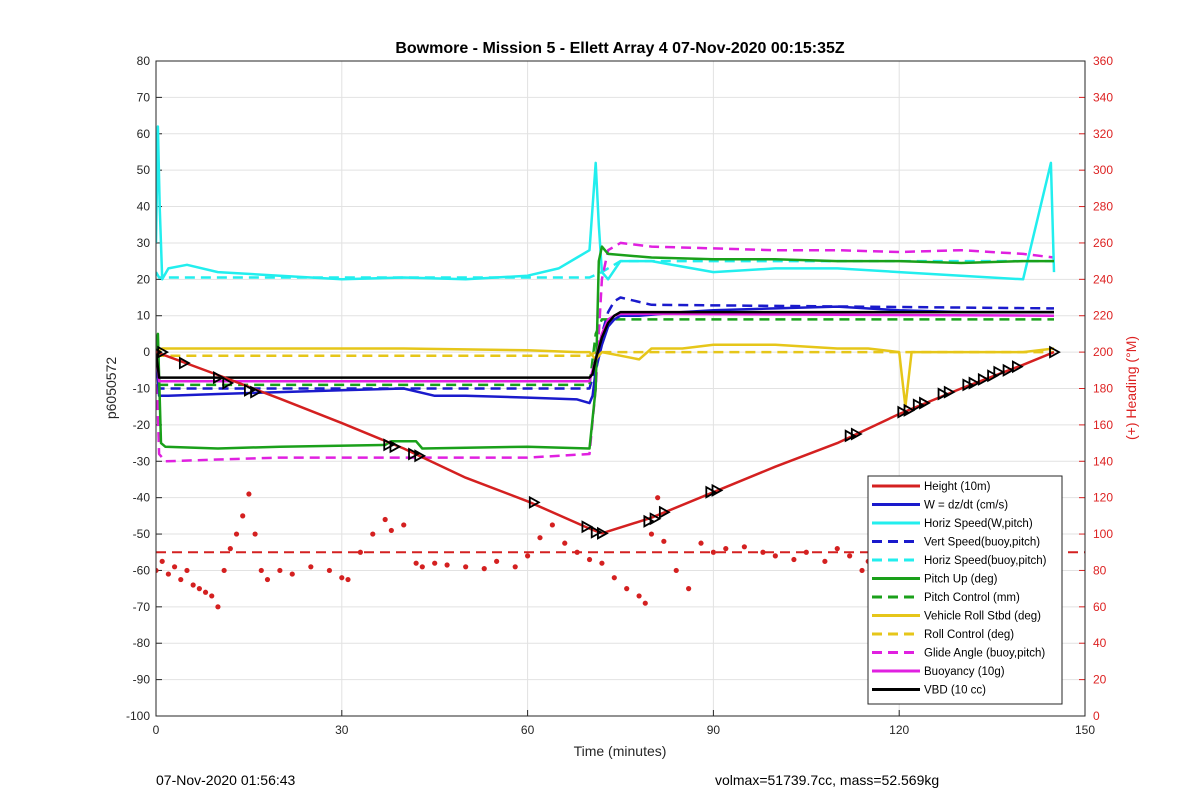 This screenshot has height=804, width=1200. I want to click on y2-tick-label: 160, so click(1103, 425).